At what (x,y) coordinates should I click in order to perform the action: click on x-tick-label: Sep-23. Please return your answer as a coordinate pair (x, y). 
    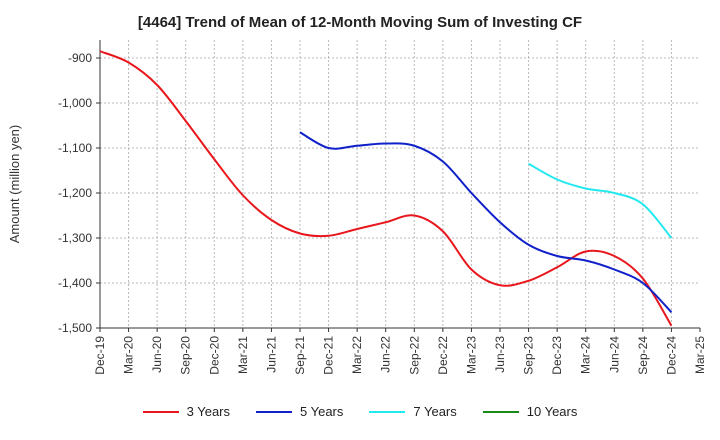
    Looking at the image, I should click on (529, 355).